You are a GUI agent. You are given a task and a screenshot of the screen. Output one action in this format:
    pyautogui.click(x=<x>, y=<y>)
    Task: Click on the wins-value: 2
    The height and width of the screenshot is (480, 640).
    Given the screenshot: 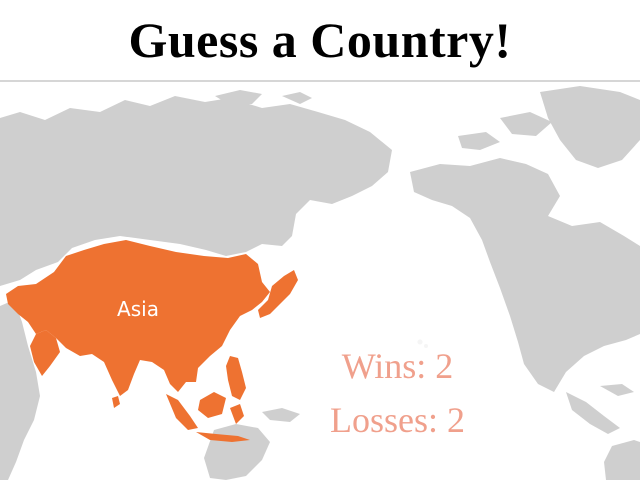 What is the action you would take?
    pyautogui.click(x=444, y=366)
    